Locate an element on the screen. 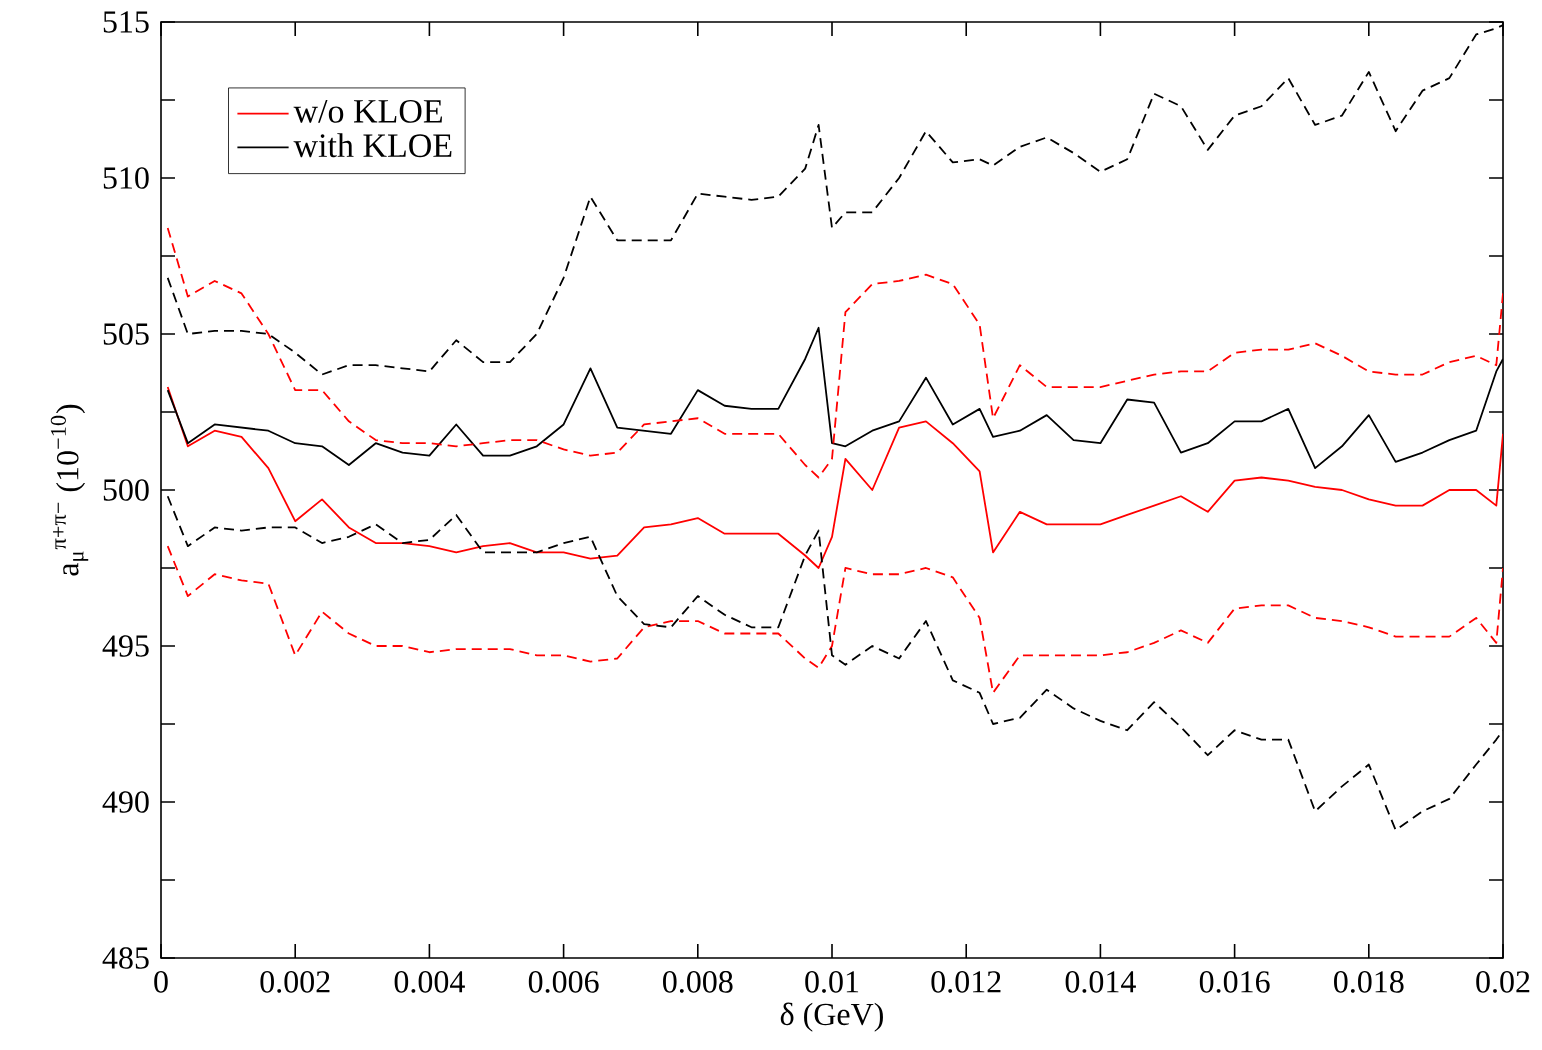 This screenshot has height=1050, width=1542. x-tick-label: 0.008 is located at coordinates (698, 982).